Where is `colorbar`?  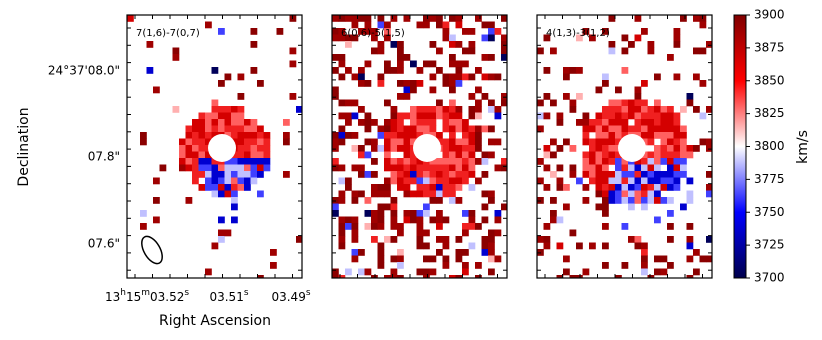
colorbar is located at coordinates (740, 146).